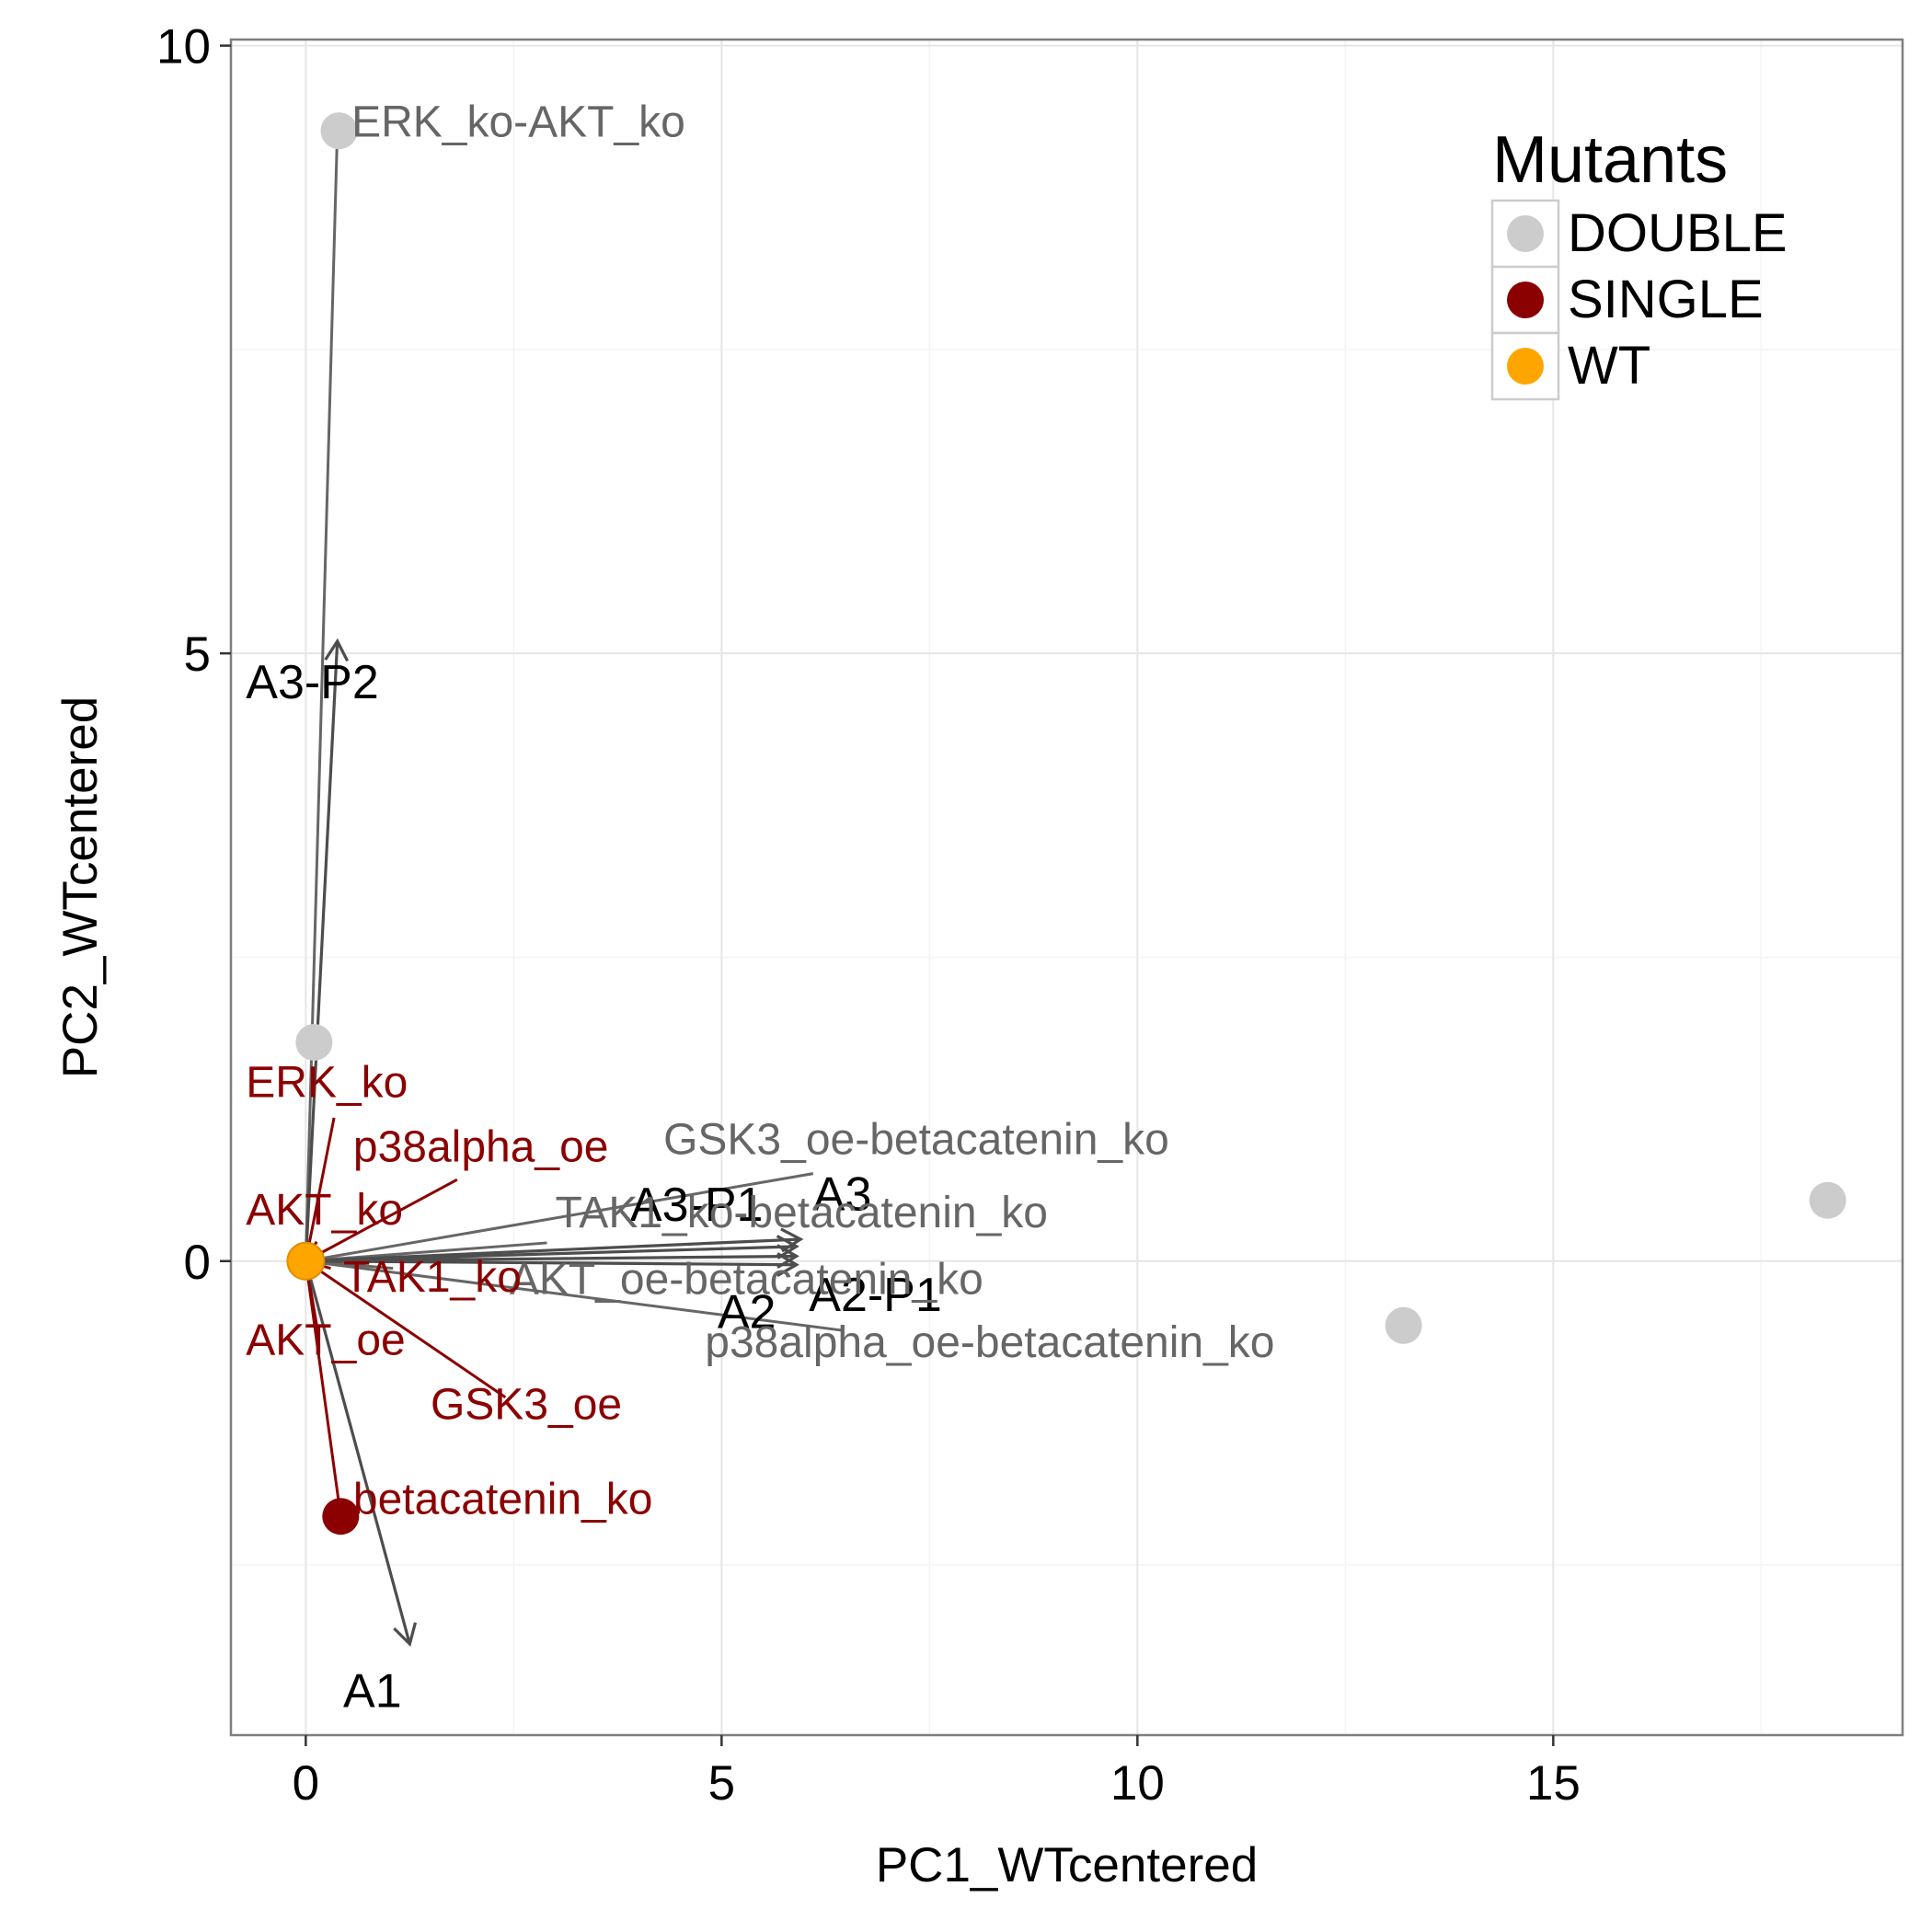 This screenshot has height=1932, width=1932. Describe the element at coordinates (1678, 233) in the screenshot. I see `legend-entry-label: DOUBLE` at that location.